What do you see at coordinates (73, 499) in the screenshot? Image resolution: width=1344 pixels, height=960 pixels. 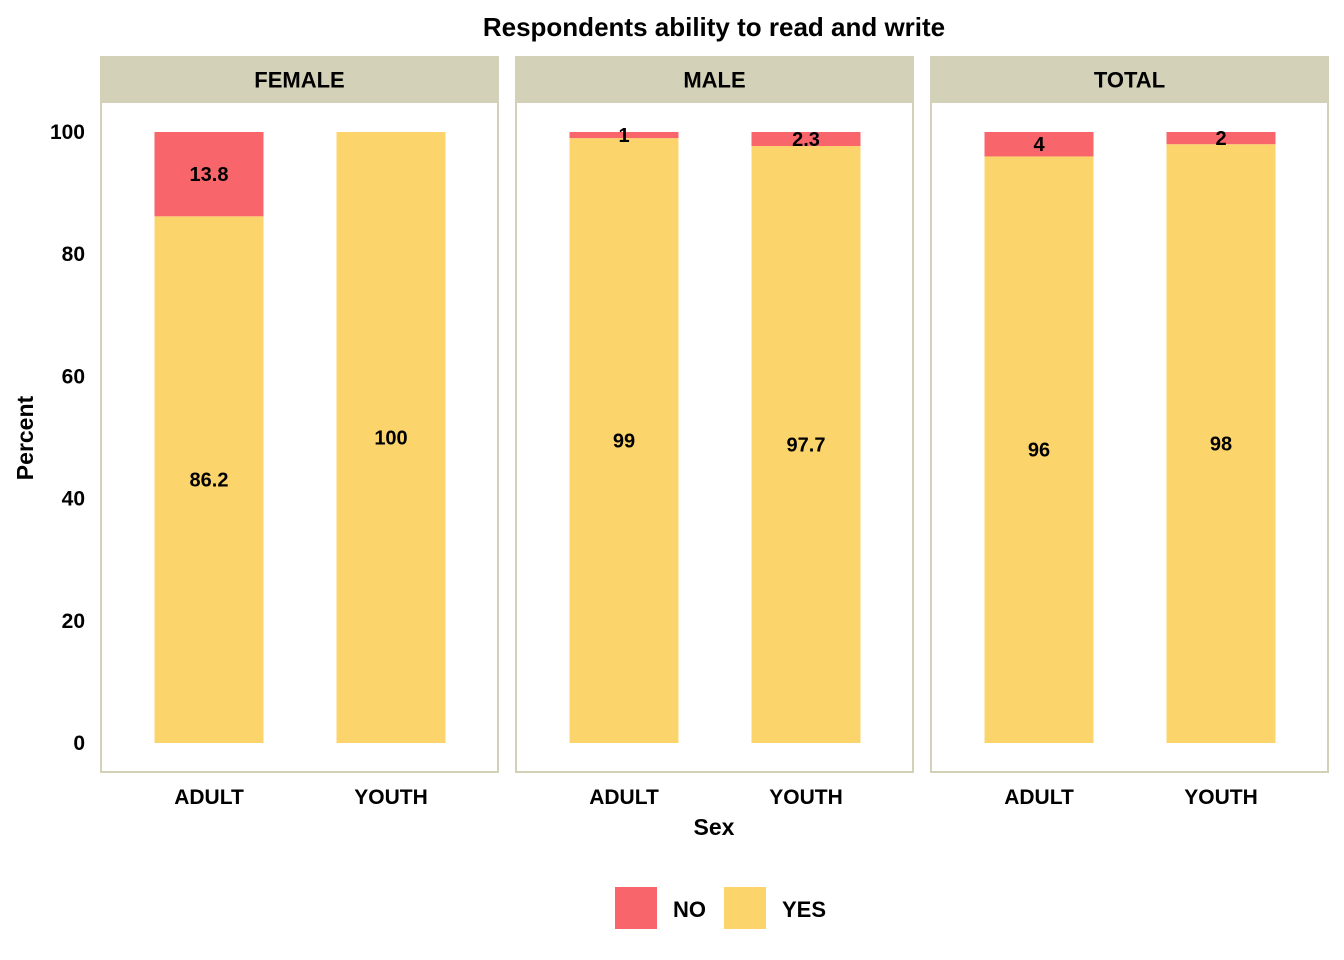 I see `y-tick-label: 40` at bounding box center [73, 499].